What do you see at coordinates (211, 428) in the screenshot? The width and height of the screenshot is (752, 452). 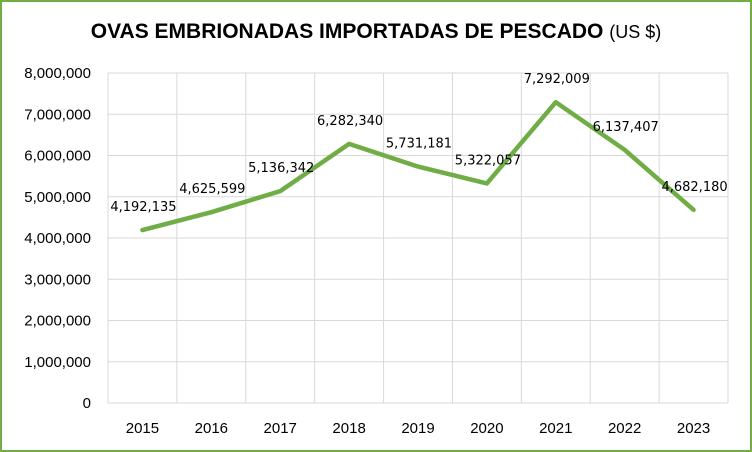 I see `x-tick-label: 2016` at bounding box center [211, 428].